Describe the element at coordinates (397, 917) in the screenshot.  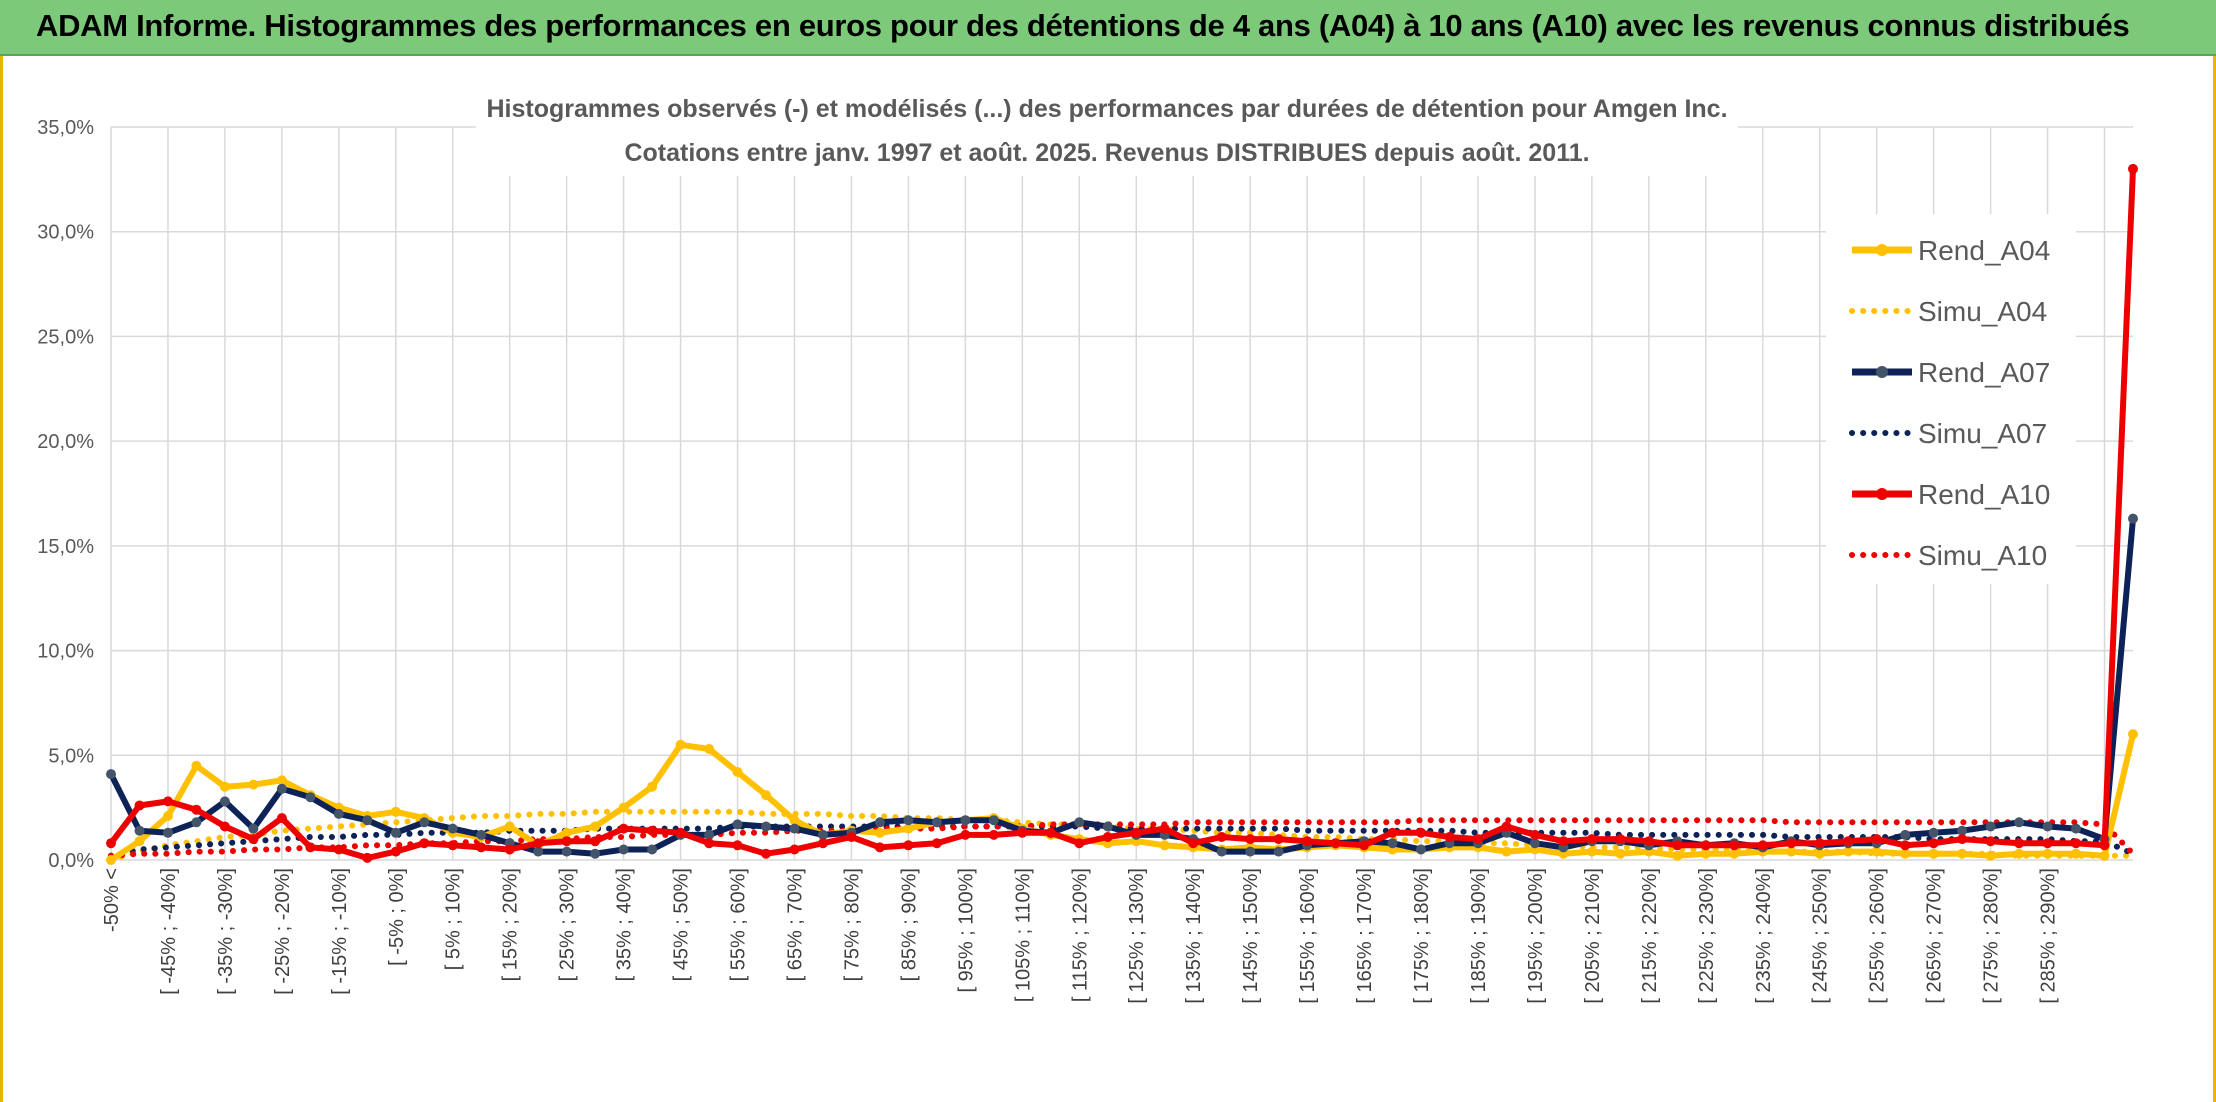
I see `x-tick-label: [ -5% ; 0%]` at that location.